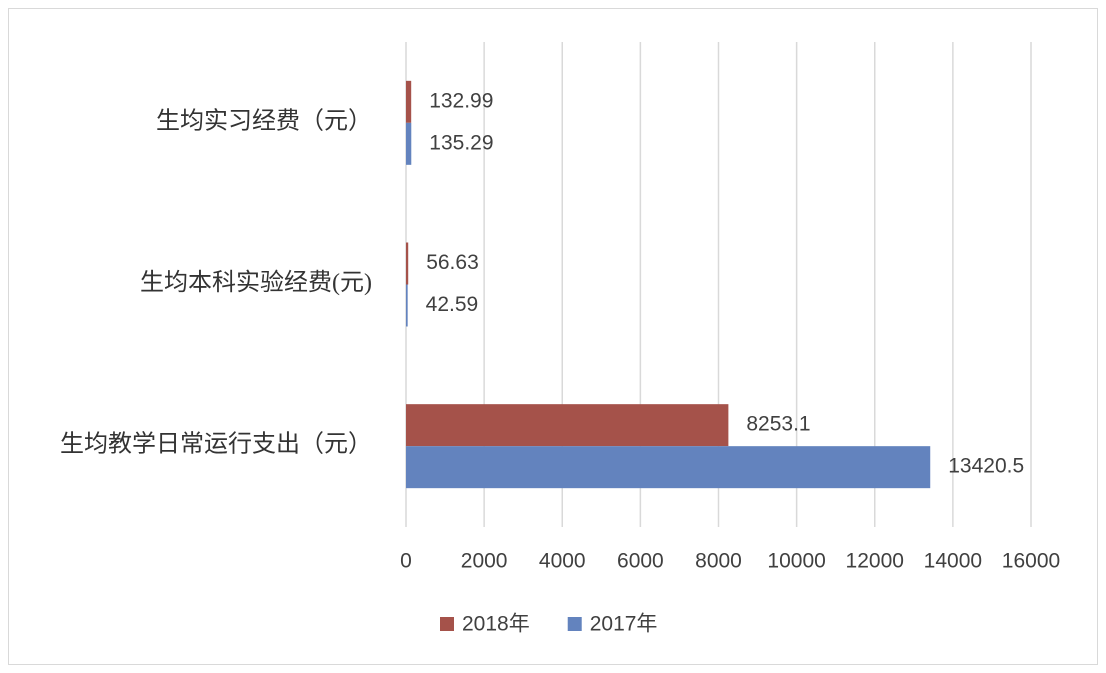 The height and width of the screenshot is (673, 1106). Describe the element at coordinates (796, 561) in the screenshot. I see `x-tick-label: 10000` at that location.